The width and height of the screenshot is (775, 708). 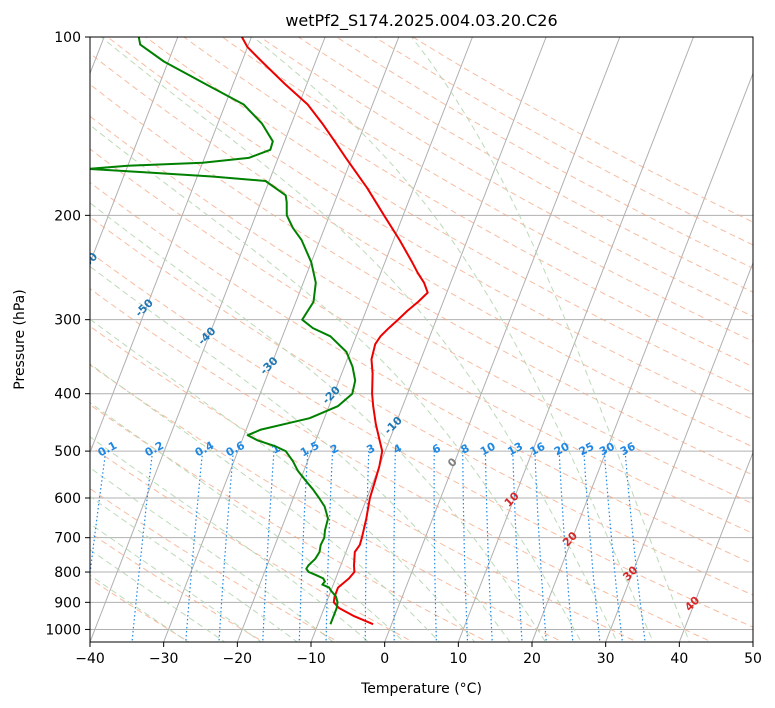 What do you see at coordinates (63, 630) in the screenshot?
I see `y-tick-label: 1000` at bounding box center [63, 630].